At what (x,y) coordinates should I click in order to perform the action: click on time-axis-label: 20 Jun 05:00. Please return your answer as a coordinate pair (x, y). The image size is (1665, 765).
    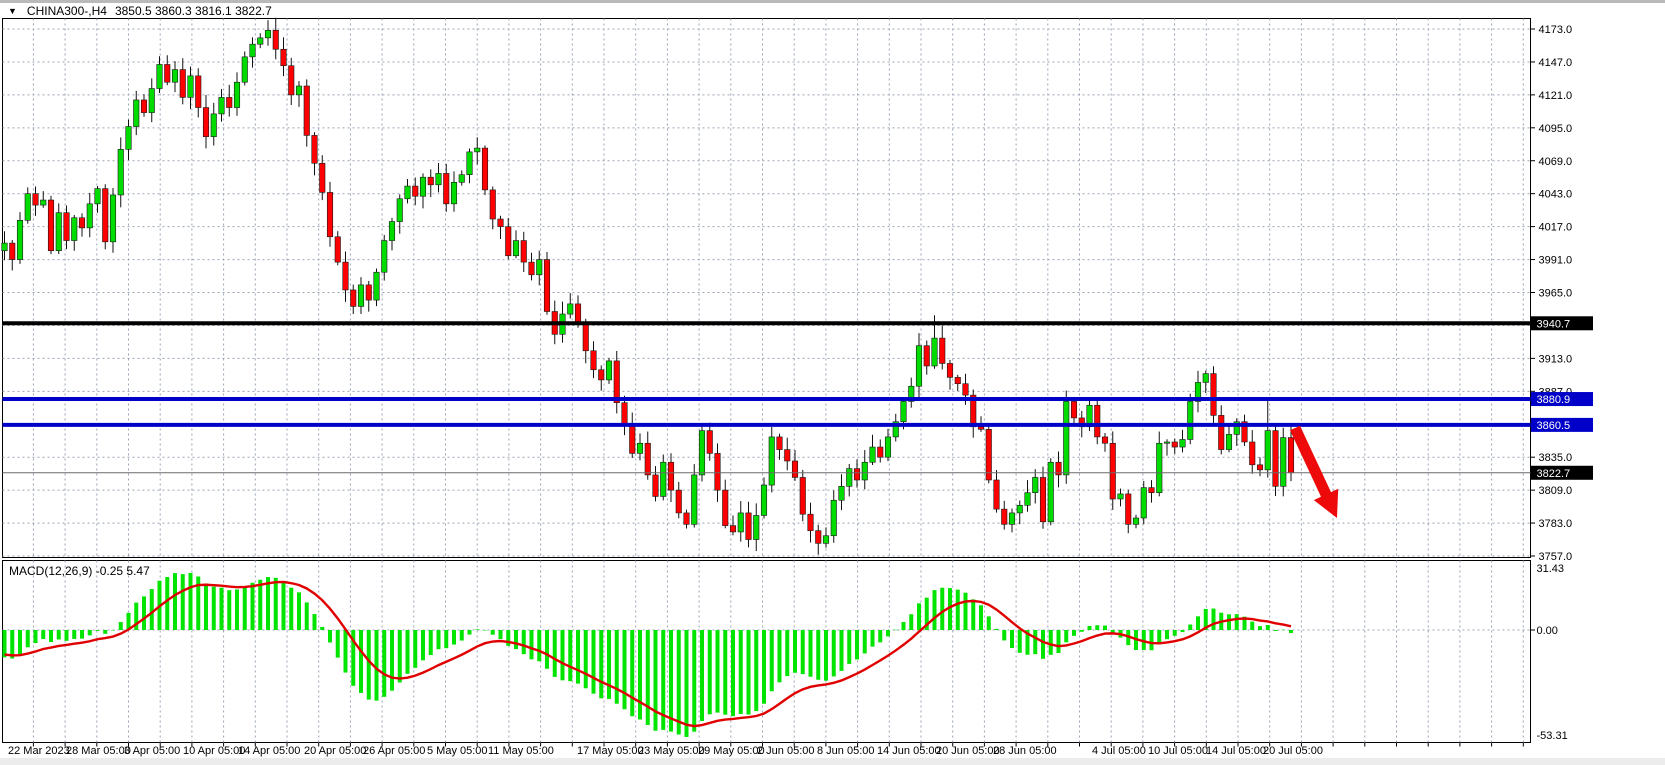
    Looking at the image, I should click on (968, 751).